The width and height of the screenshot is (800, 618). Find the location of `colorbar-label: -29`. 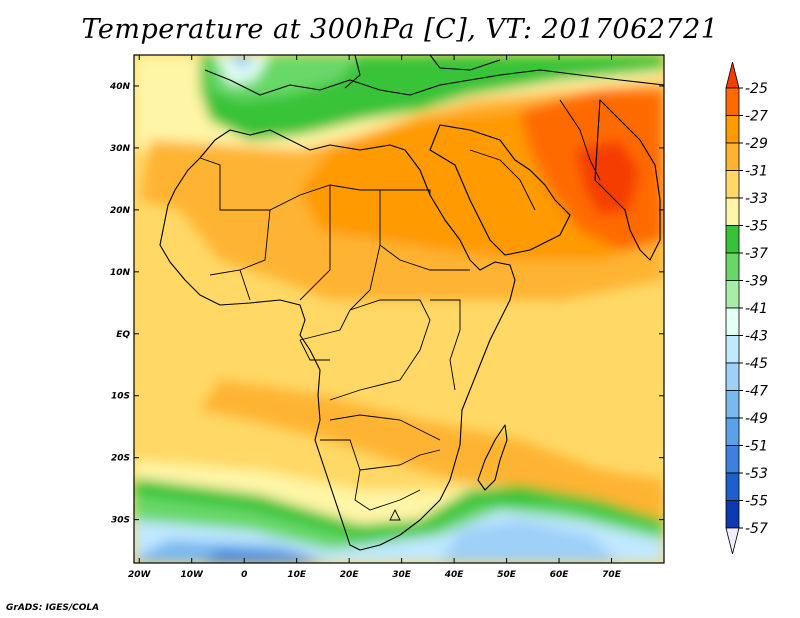

colorbar-label: -29 is located at coordinates (756, 144).